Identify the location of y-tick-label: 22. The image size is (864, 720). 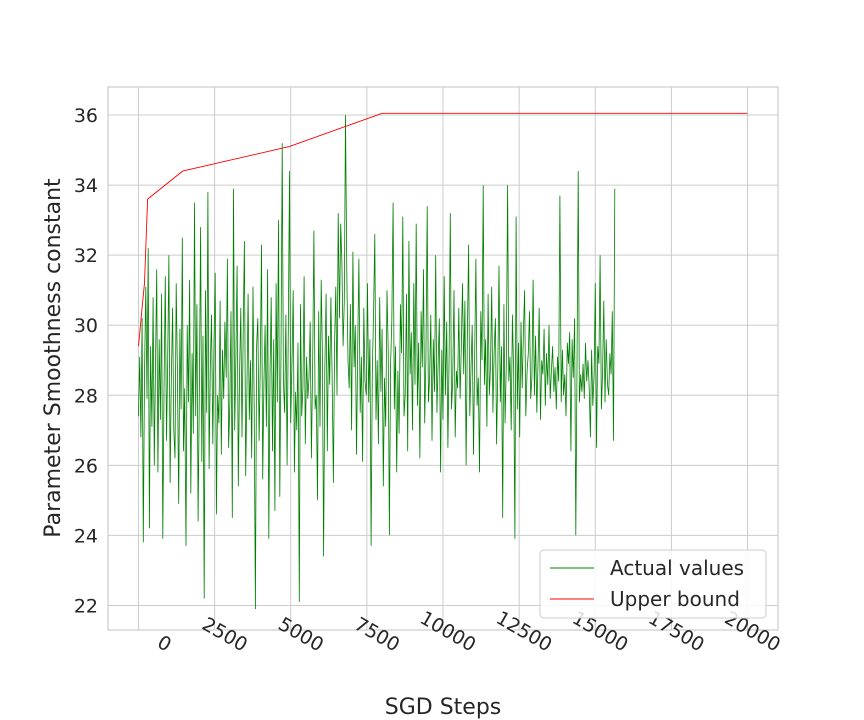
(86, 606).